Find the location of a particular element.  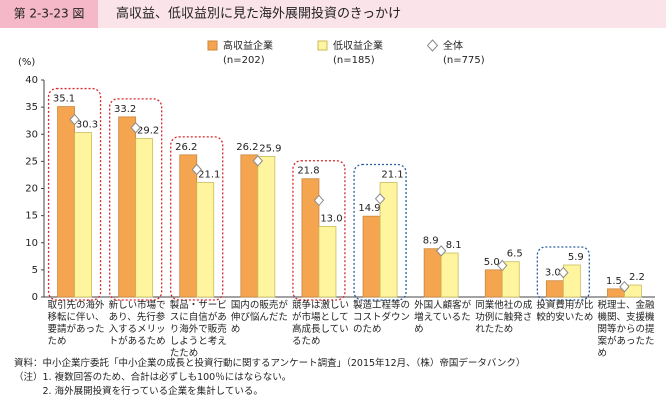

x-tick-label: 製品・サービスに自信があり海外で販売しようと考えたため is located at coordinates (198, 329).